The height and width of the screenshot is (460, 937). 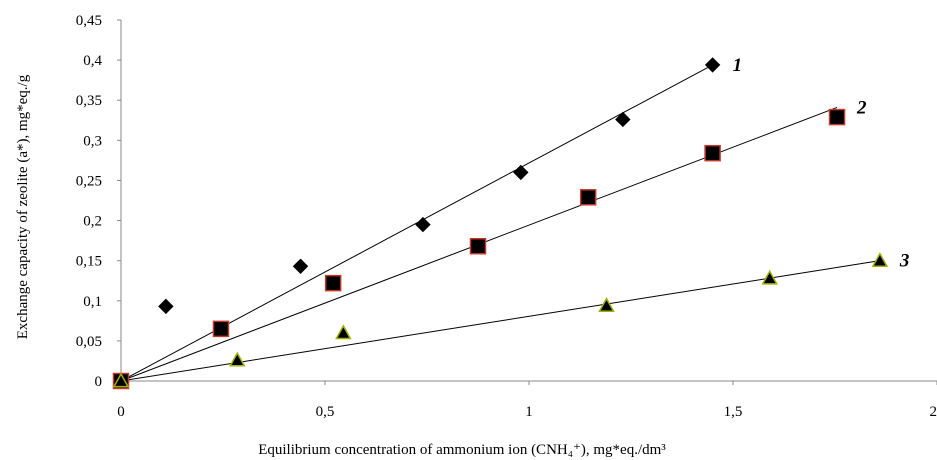 I want to click on x-tick-label: 1, so click(x=529, y=412).